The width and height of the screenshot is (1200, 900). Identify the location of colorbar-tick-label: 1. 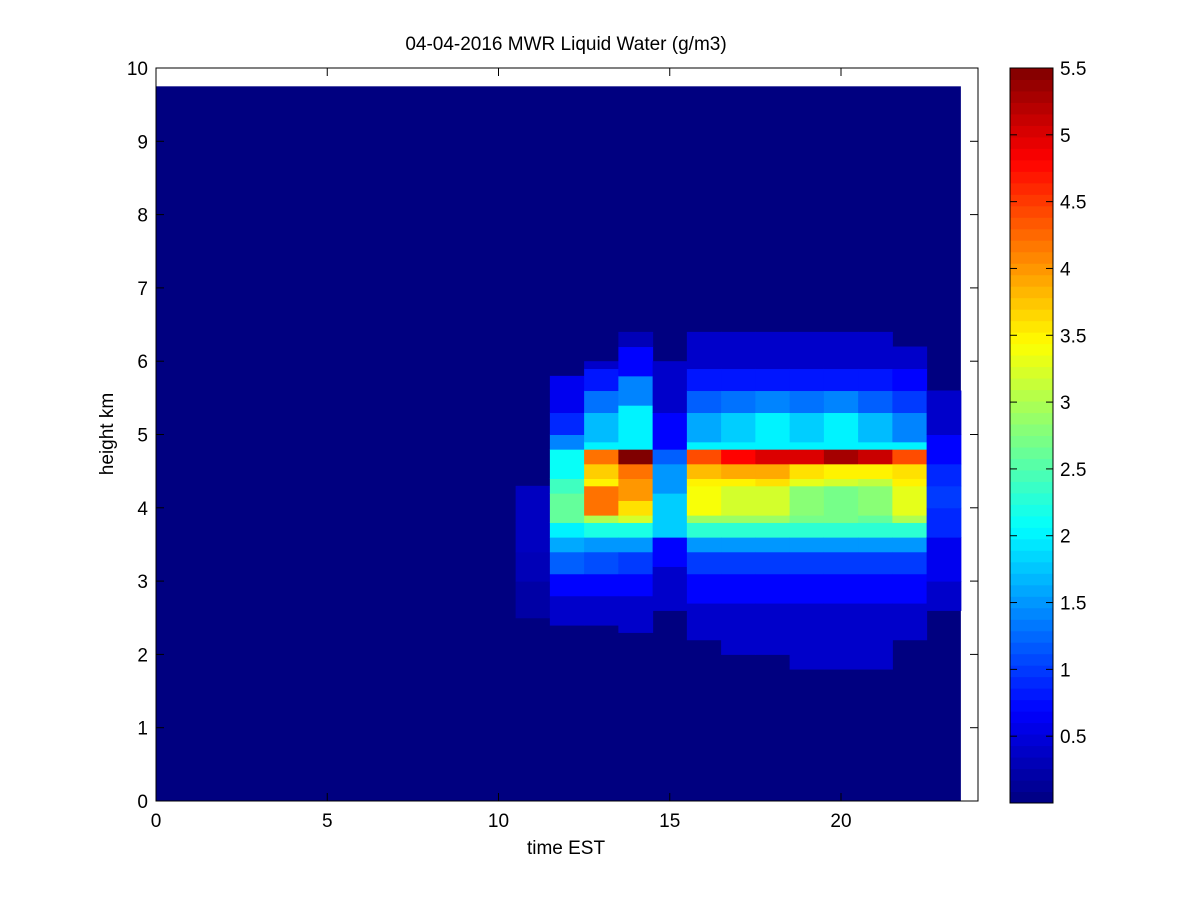
(1065, 670).